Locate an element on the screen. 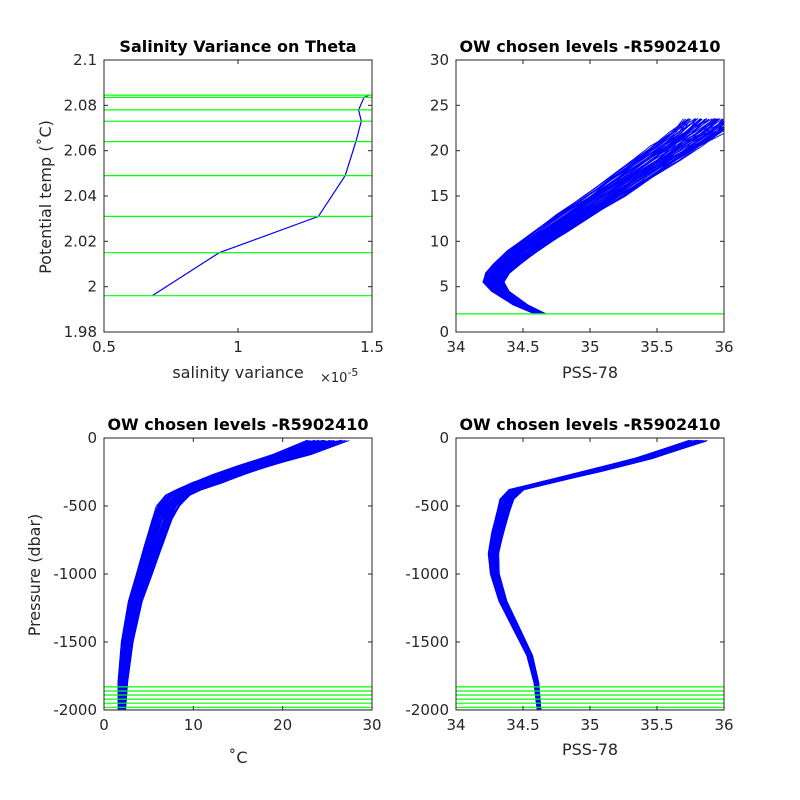 This screenshot has width=800, height=800. y-tick-label: -1500 is located at coordinates (427, 642).